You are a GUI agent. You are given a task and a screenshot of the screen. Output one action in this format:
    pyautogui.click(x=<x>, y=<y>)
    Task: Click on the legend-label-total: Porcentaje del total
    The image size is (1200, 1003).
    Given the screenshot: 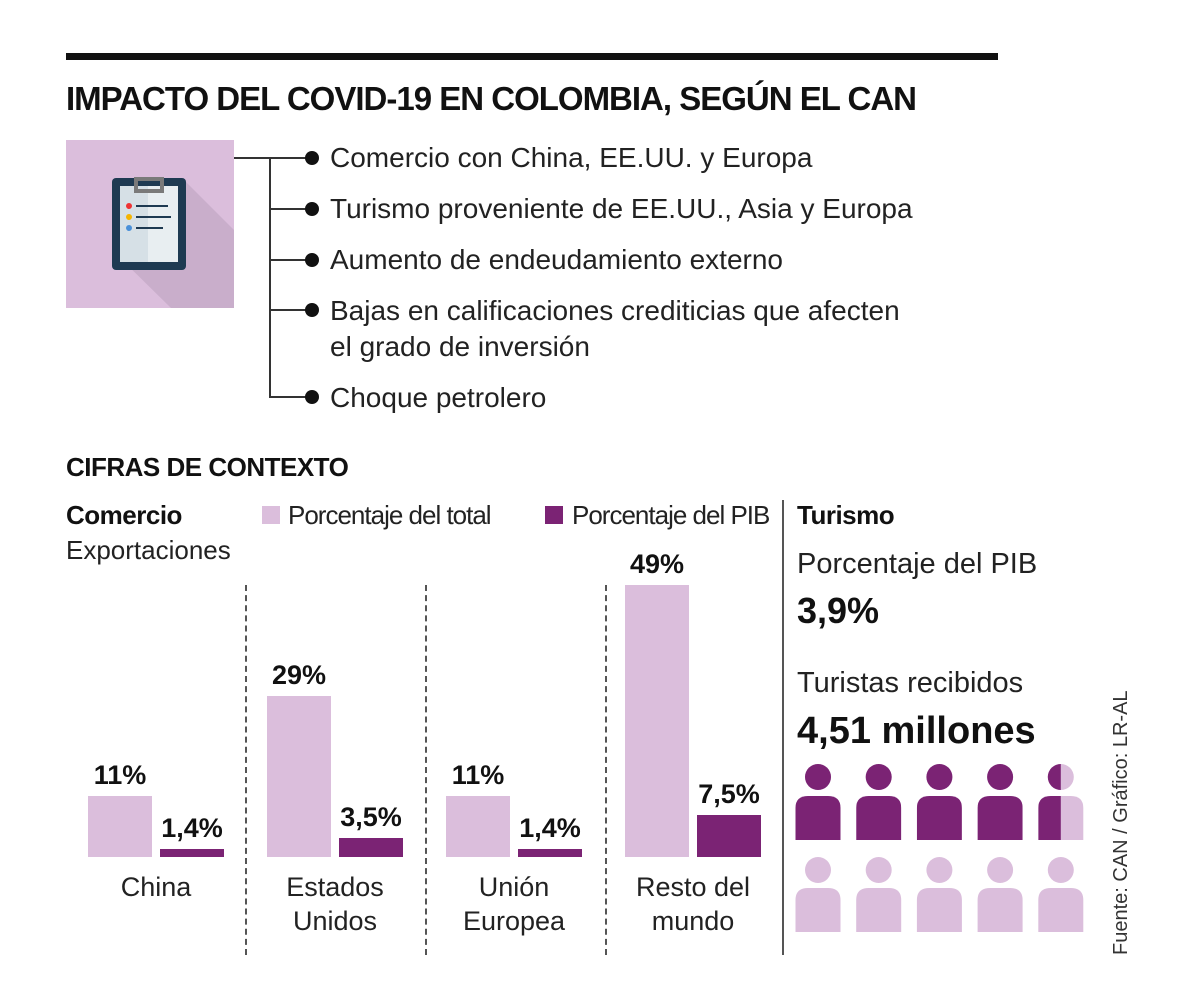 What is the action you would take?
    pyautogui.click(x=390, y=515)
    